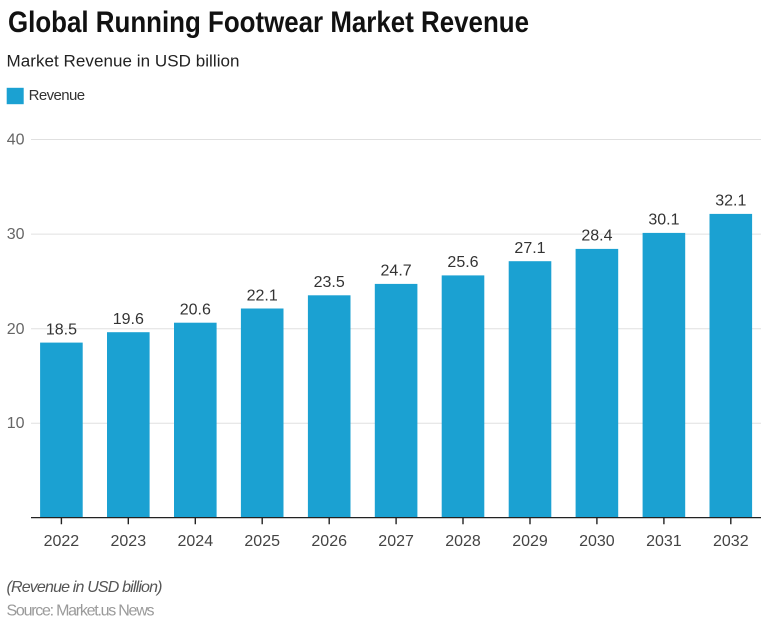  I want to click on svg-text: 2031, so click(664, 541).